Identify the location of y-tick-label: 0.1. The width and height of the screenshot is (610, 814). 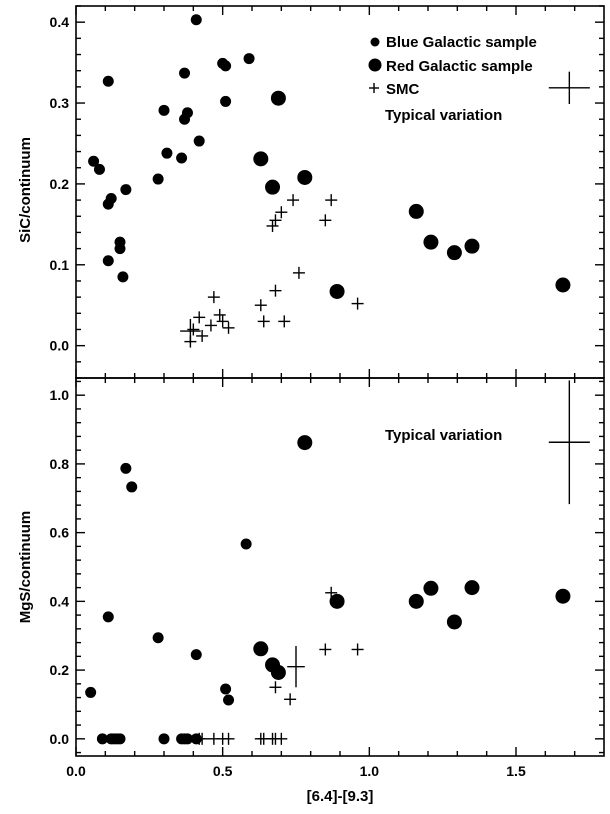
(60, 265).